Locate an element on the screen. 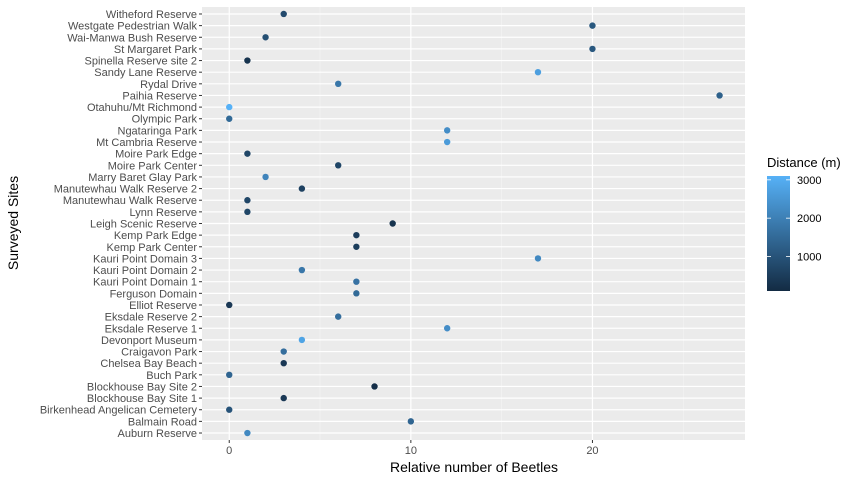 This screenshot has width=864, height=483. y-tick-label: Kemp Park Center is located at coordinates (152, 248).